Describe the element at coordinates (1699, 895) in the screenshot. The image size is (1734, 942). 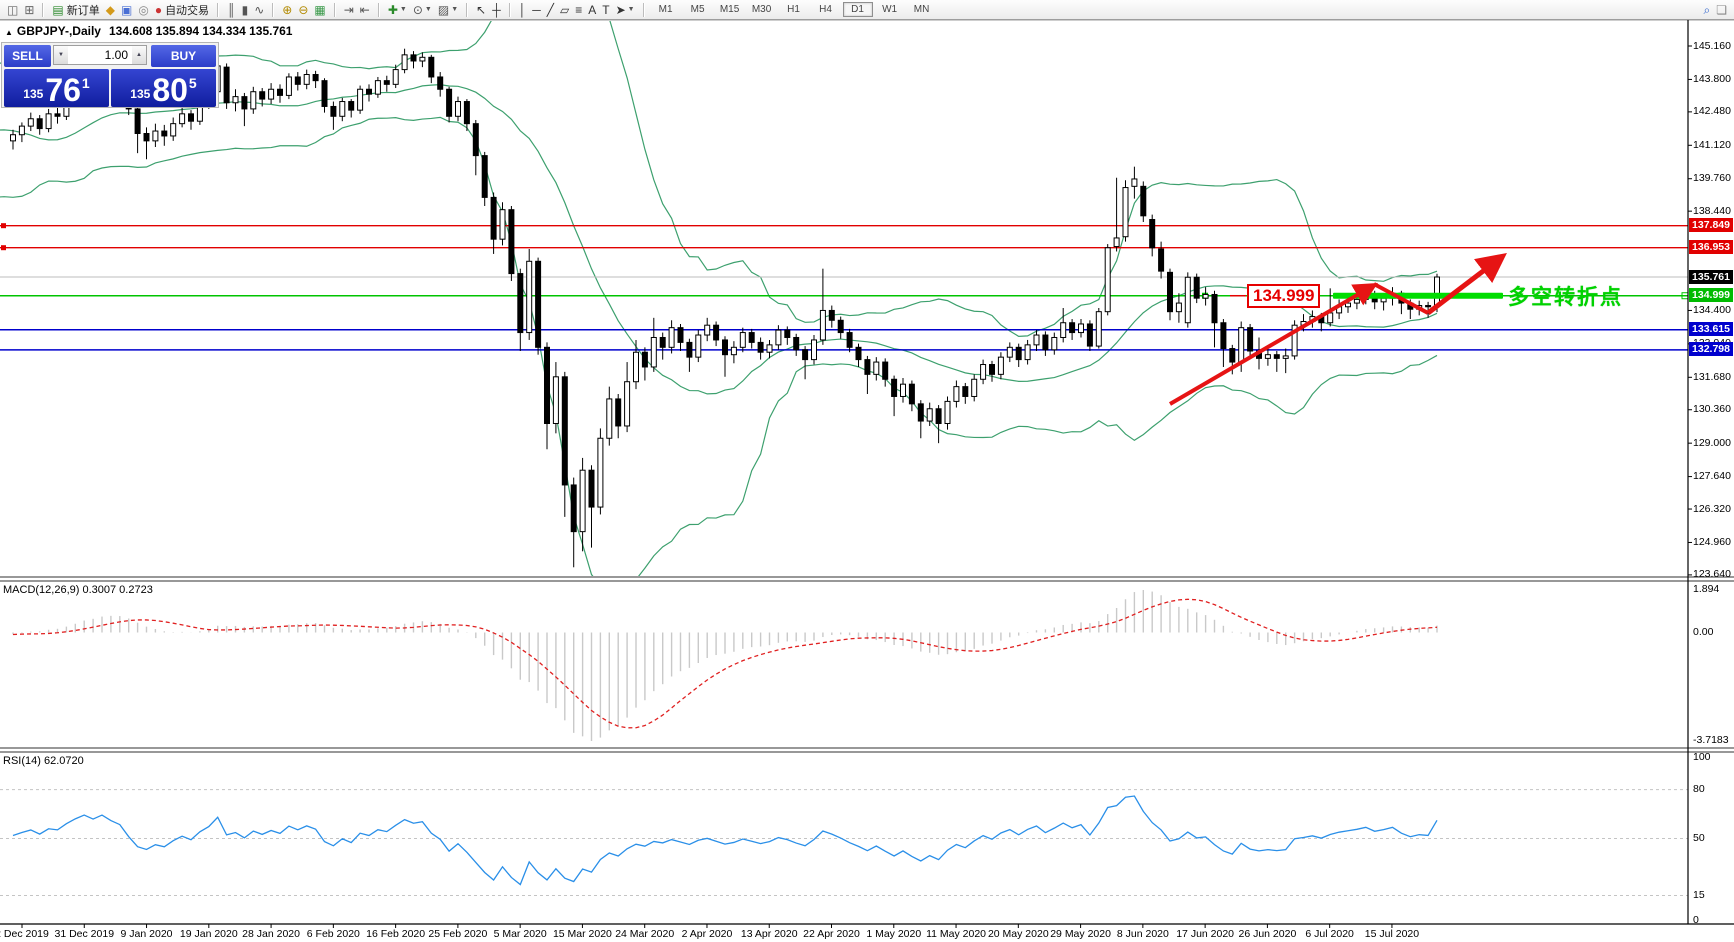
I see `rsi-axis-tick: 15` at that location.